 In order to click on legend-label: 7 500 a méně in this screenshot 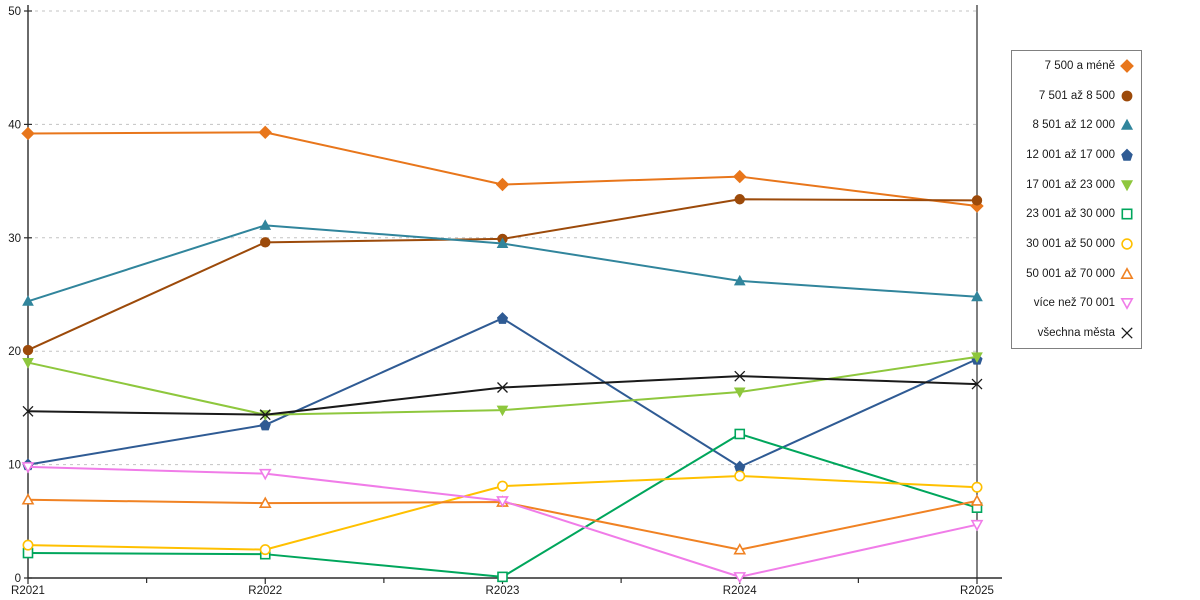, I will do `click(1079, 65)`.